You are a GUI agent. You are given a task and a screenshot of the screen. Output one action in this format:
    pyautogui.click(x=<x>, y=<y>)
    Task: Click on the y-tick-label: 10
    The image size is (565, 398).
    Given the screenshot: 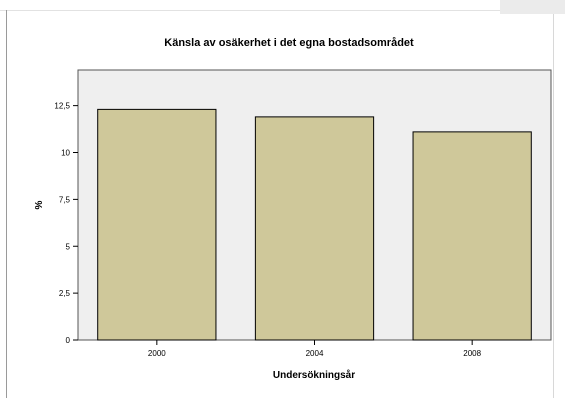 What is the action you would take?
    pyautogui.click(x=65, y=153)
    